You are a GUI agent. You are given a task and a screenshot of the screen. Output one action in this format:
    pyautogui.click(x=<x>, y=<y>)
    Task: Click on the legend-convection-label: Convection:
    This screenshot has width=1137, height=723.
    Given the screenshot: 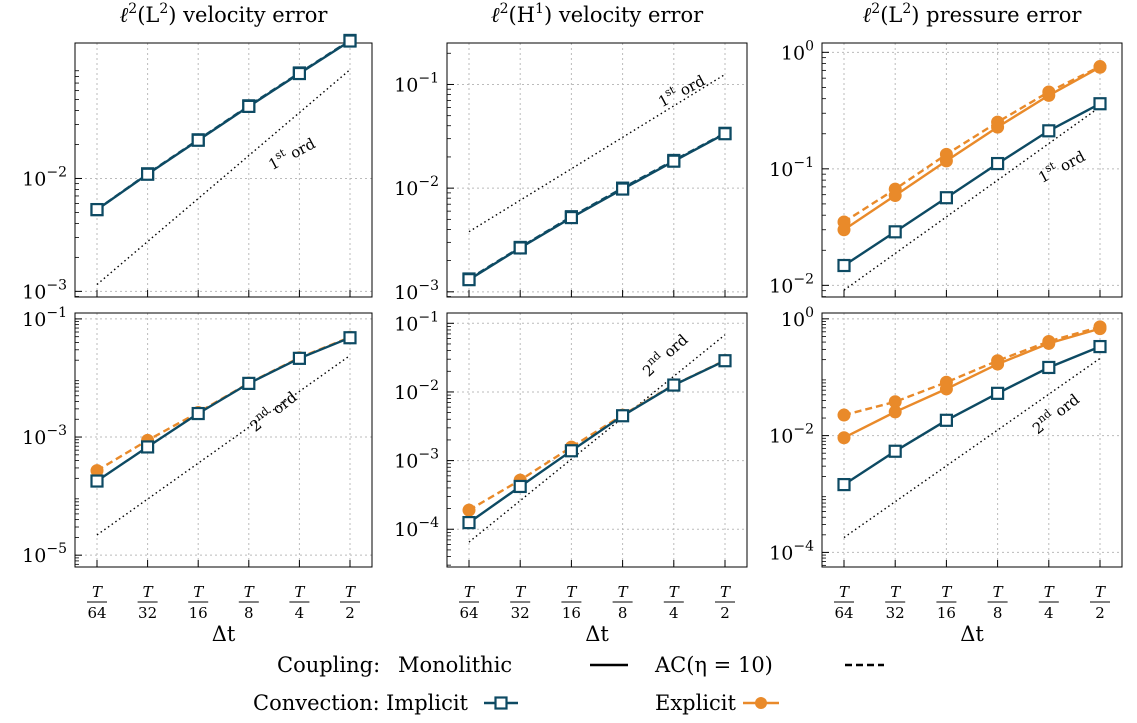 What is the action you would take?
    pyautogui.click(x=316, y=703)
    